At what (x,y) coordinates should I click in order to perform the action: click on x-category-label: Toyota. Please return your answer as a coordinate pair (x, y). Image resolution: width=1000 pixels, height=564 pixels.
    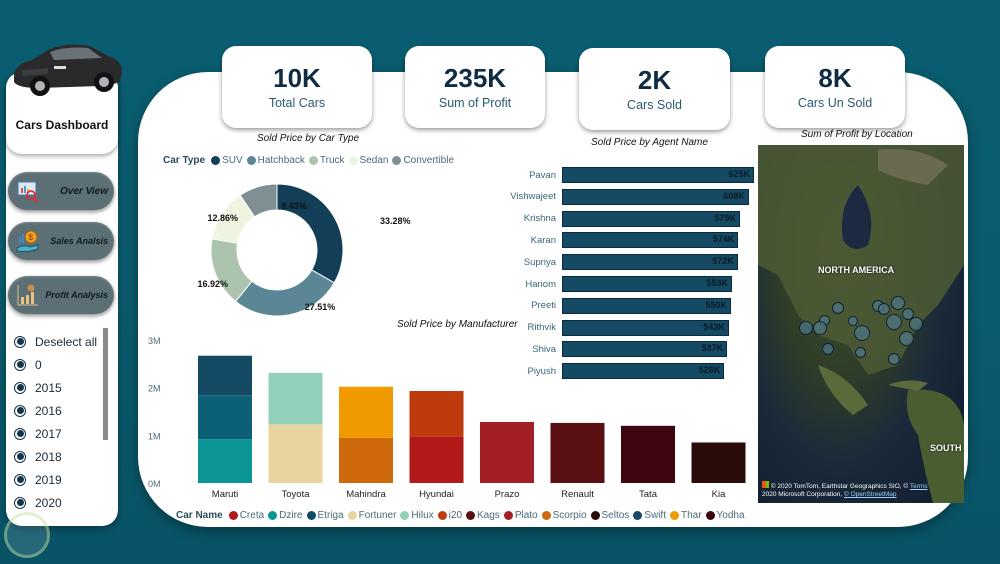
    Looking at the image, I should click on (296, 494).